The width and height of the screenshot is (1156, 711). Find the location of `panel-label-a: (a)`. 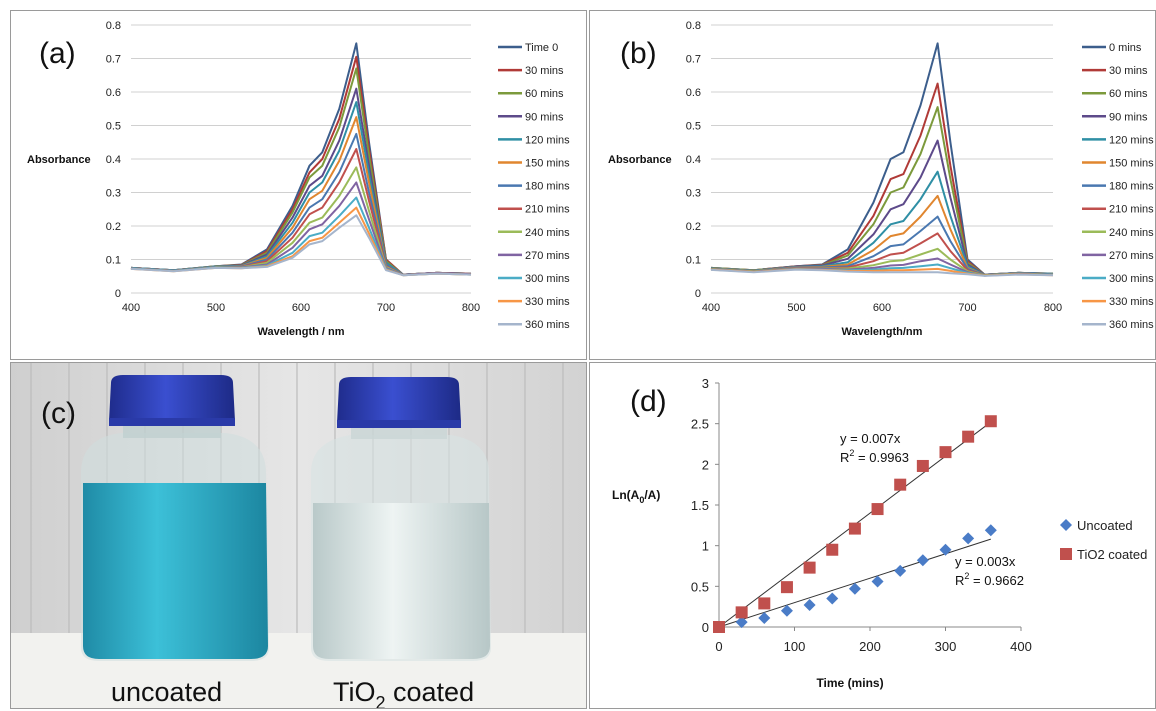

panel-label-a: (a) is located at coordinates (57, 53).